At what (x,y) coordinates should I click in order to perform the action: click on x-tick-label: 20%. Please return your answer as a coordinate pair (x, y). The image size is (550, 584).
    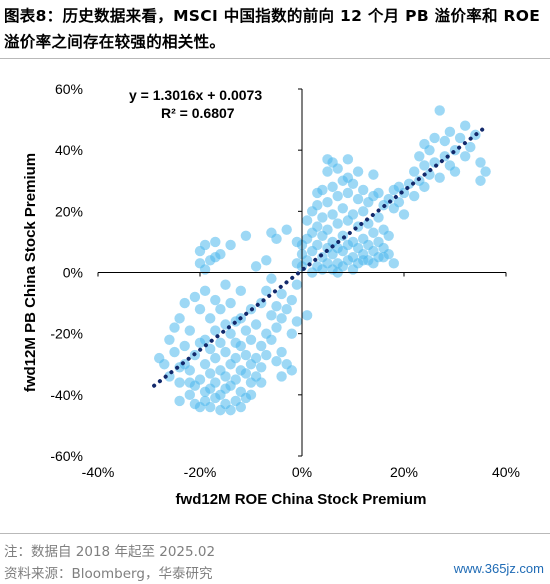
    Looking at the image, I should click on (404, 472).